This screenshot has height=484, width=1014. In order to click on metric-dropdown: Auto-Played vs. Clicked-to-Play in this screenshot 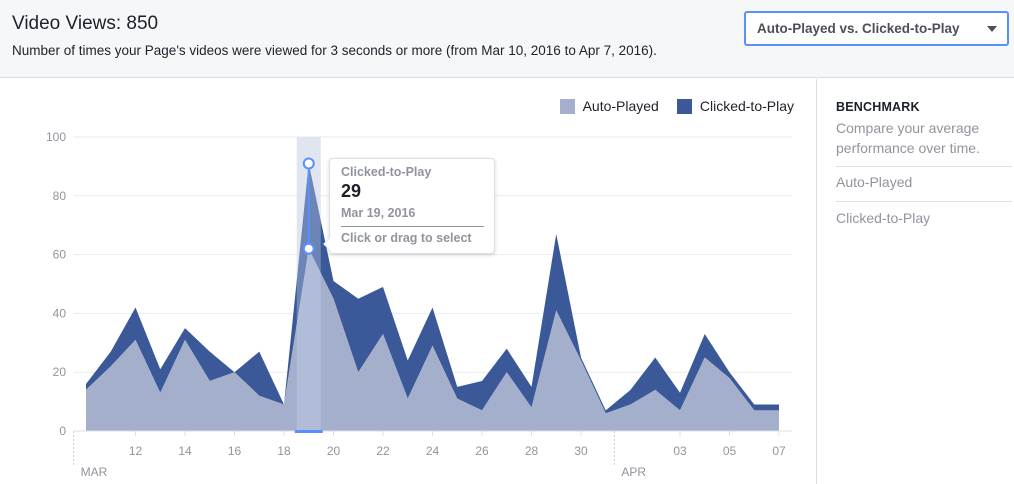, I will do `click(876, 28)`.